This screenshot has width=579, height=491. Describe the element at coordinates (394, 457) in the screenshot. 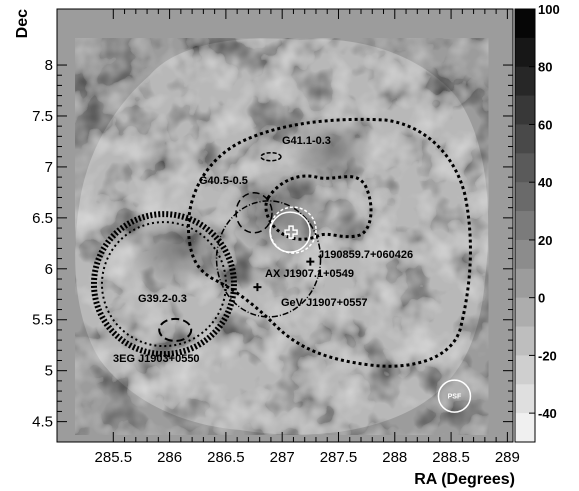

I see `x-tick-label: 288` at that location.